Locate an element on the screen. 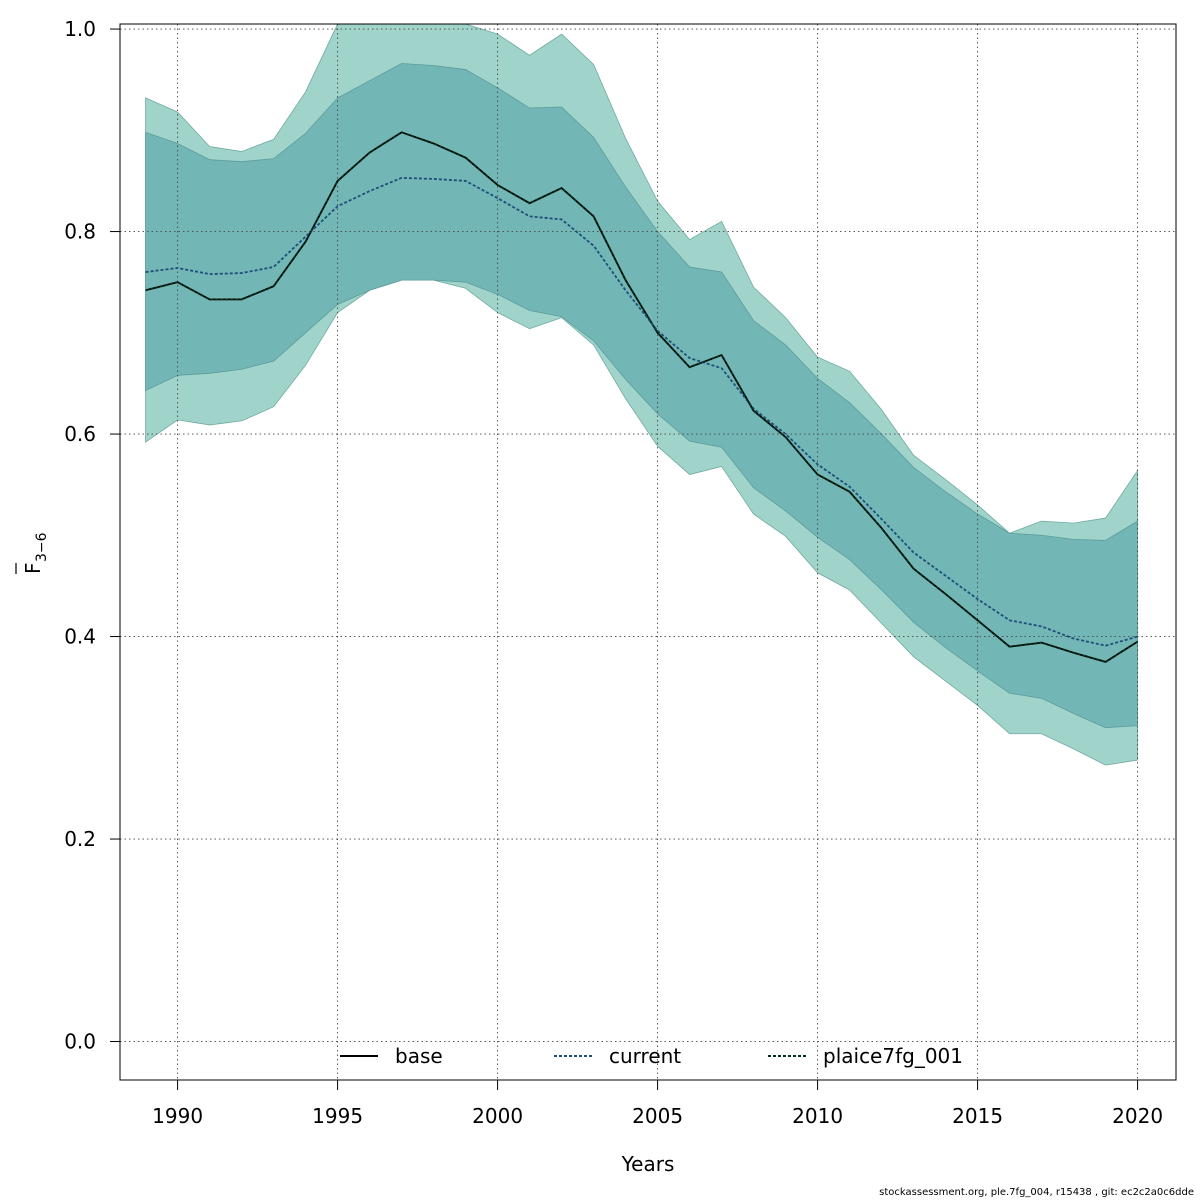  x-tick-label: 2000 is located at coordinates (497, 1116).